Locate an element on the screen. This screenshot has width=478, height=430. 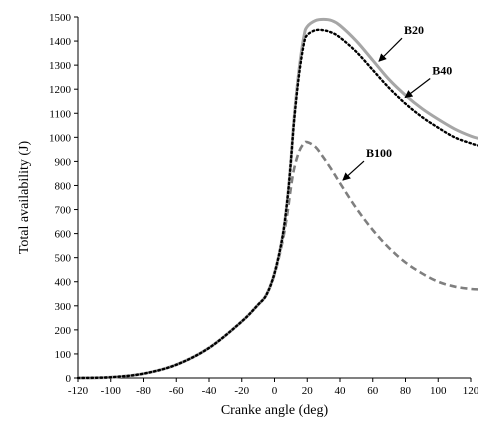
annotations: B20 B40 B100 is located at coordinates (397, 102).